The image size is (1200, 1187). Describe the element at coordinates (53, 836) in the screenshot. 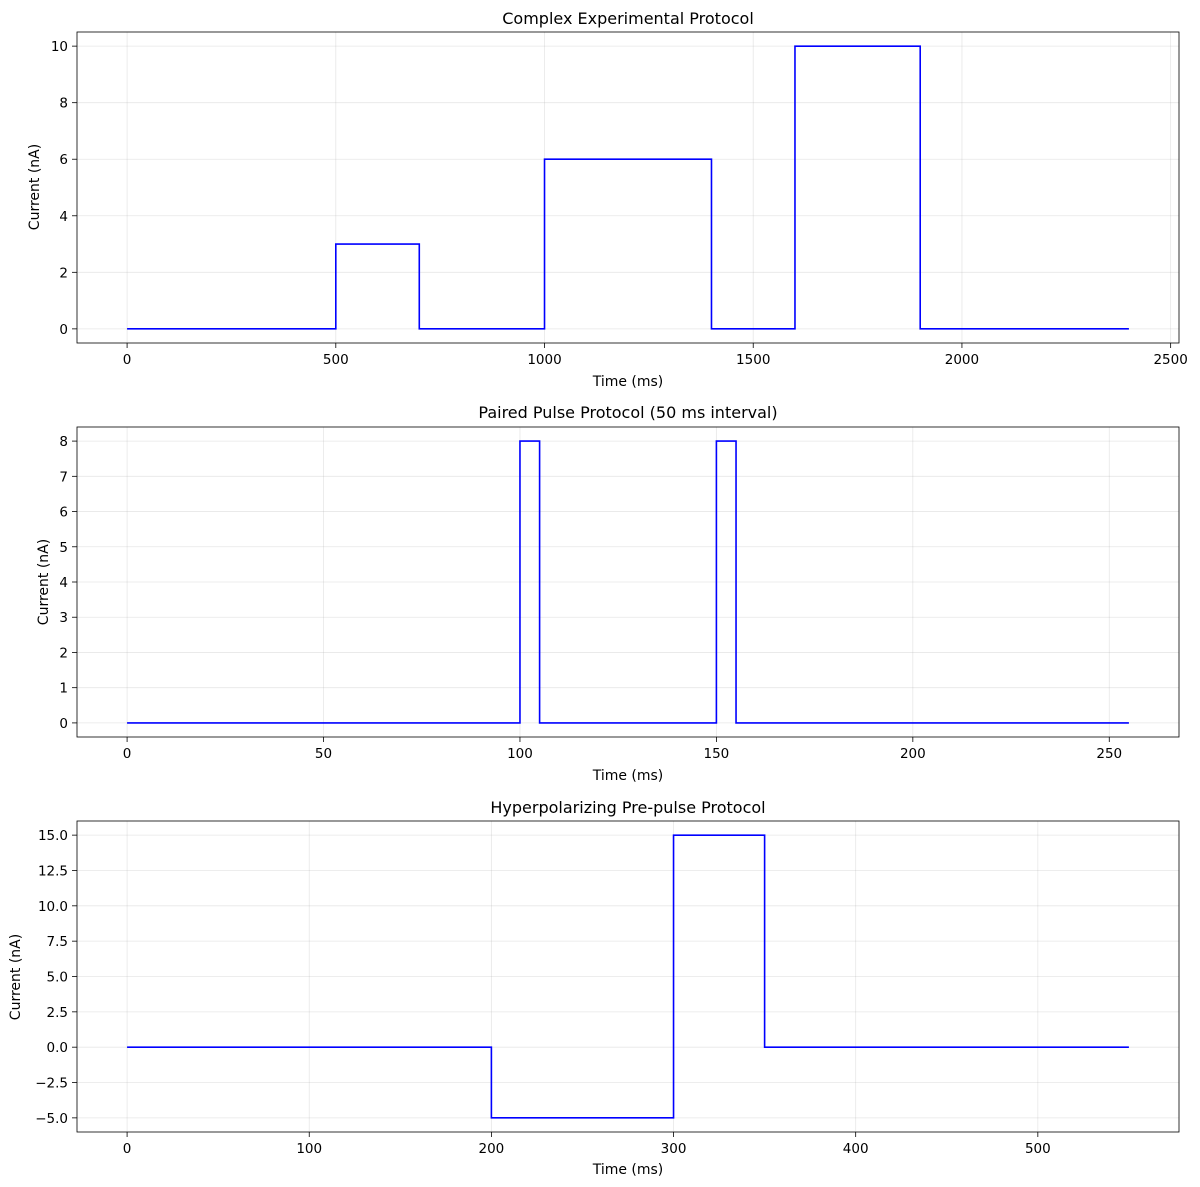

I see `y-tick-label: 15.0` at that location.